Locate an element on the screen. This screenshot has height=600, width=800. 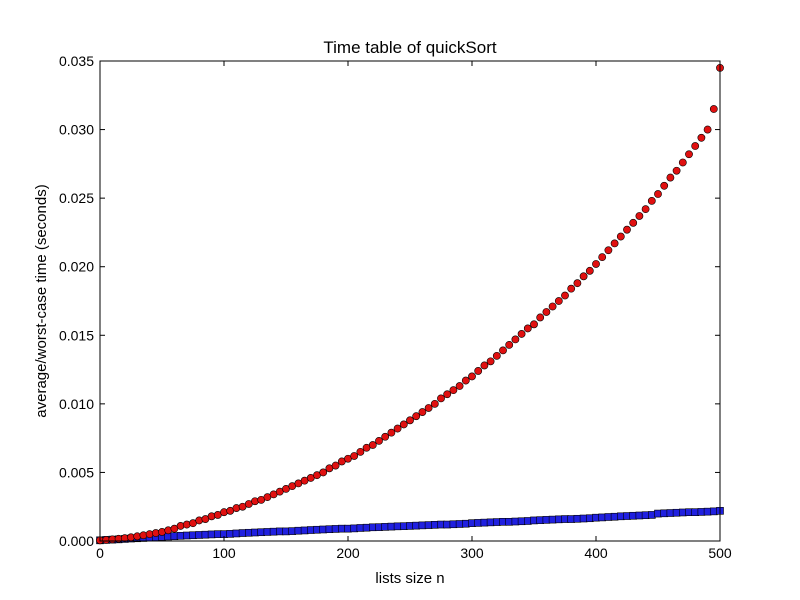
y-tick-label: 0.020 is located at coordinates (76, 267).